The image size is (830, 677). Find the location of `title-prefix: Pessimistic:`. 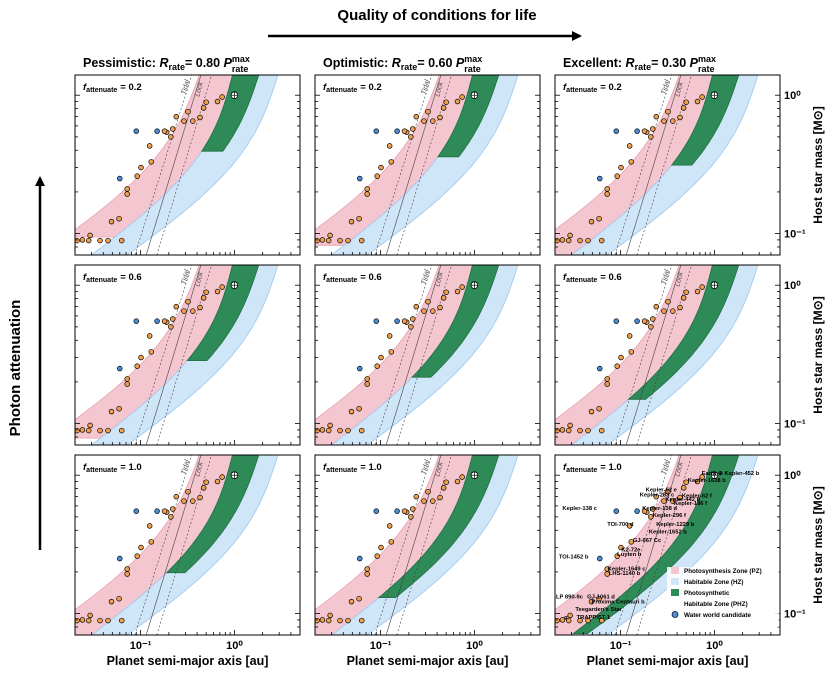

title-prefix: Pessimistic: is located at coordinates (121, 63).